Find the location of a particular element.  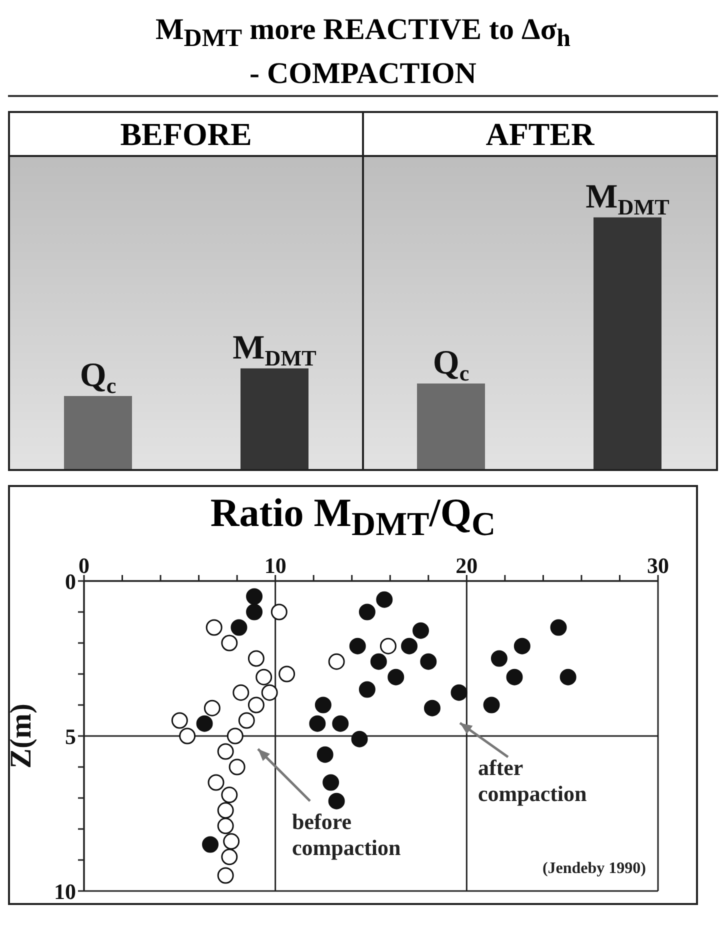

chart-title: M$_{DMT}$ more REACTIVE to Δσ$_{h}$ - COMPACTION is located at coordinates (363, 51).